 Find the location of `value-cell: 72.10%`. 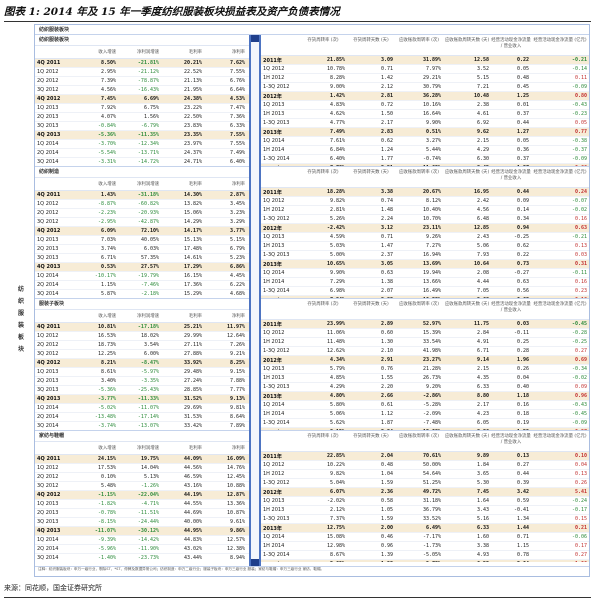

value-cell: 72.10% is located at coordinates (149, 231).